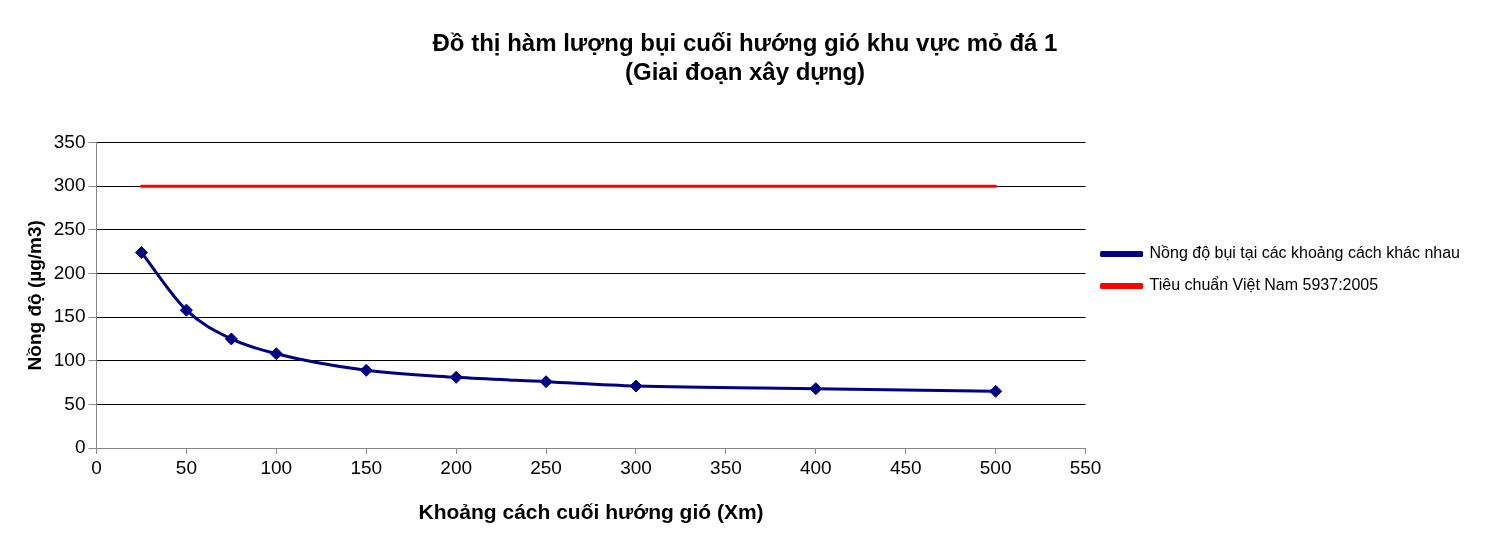 This screenshot has width=1490, height=551. What do you see at coordinates (745, 43) in the screenshot?
I see `text: Đồ thị hàm lượng bụi cuối hướng gió khu vực mỏ đá 1` at bounding box center [745, 43].